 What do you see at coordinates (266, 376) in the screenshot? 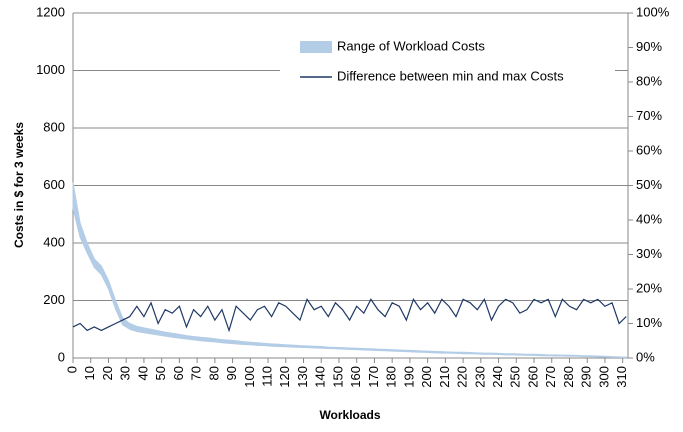
I see `x-tick-label: 110` at bounding box center [266, 376].